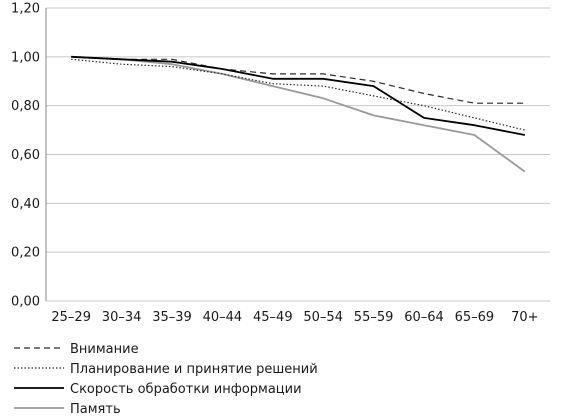  What do you see at coordinates (25, 106) in the screenshot?
I see `y-tick-label: 0,80` at bounding box center [25, 106].